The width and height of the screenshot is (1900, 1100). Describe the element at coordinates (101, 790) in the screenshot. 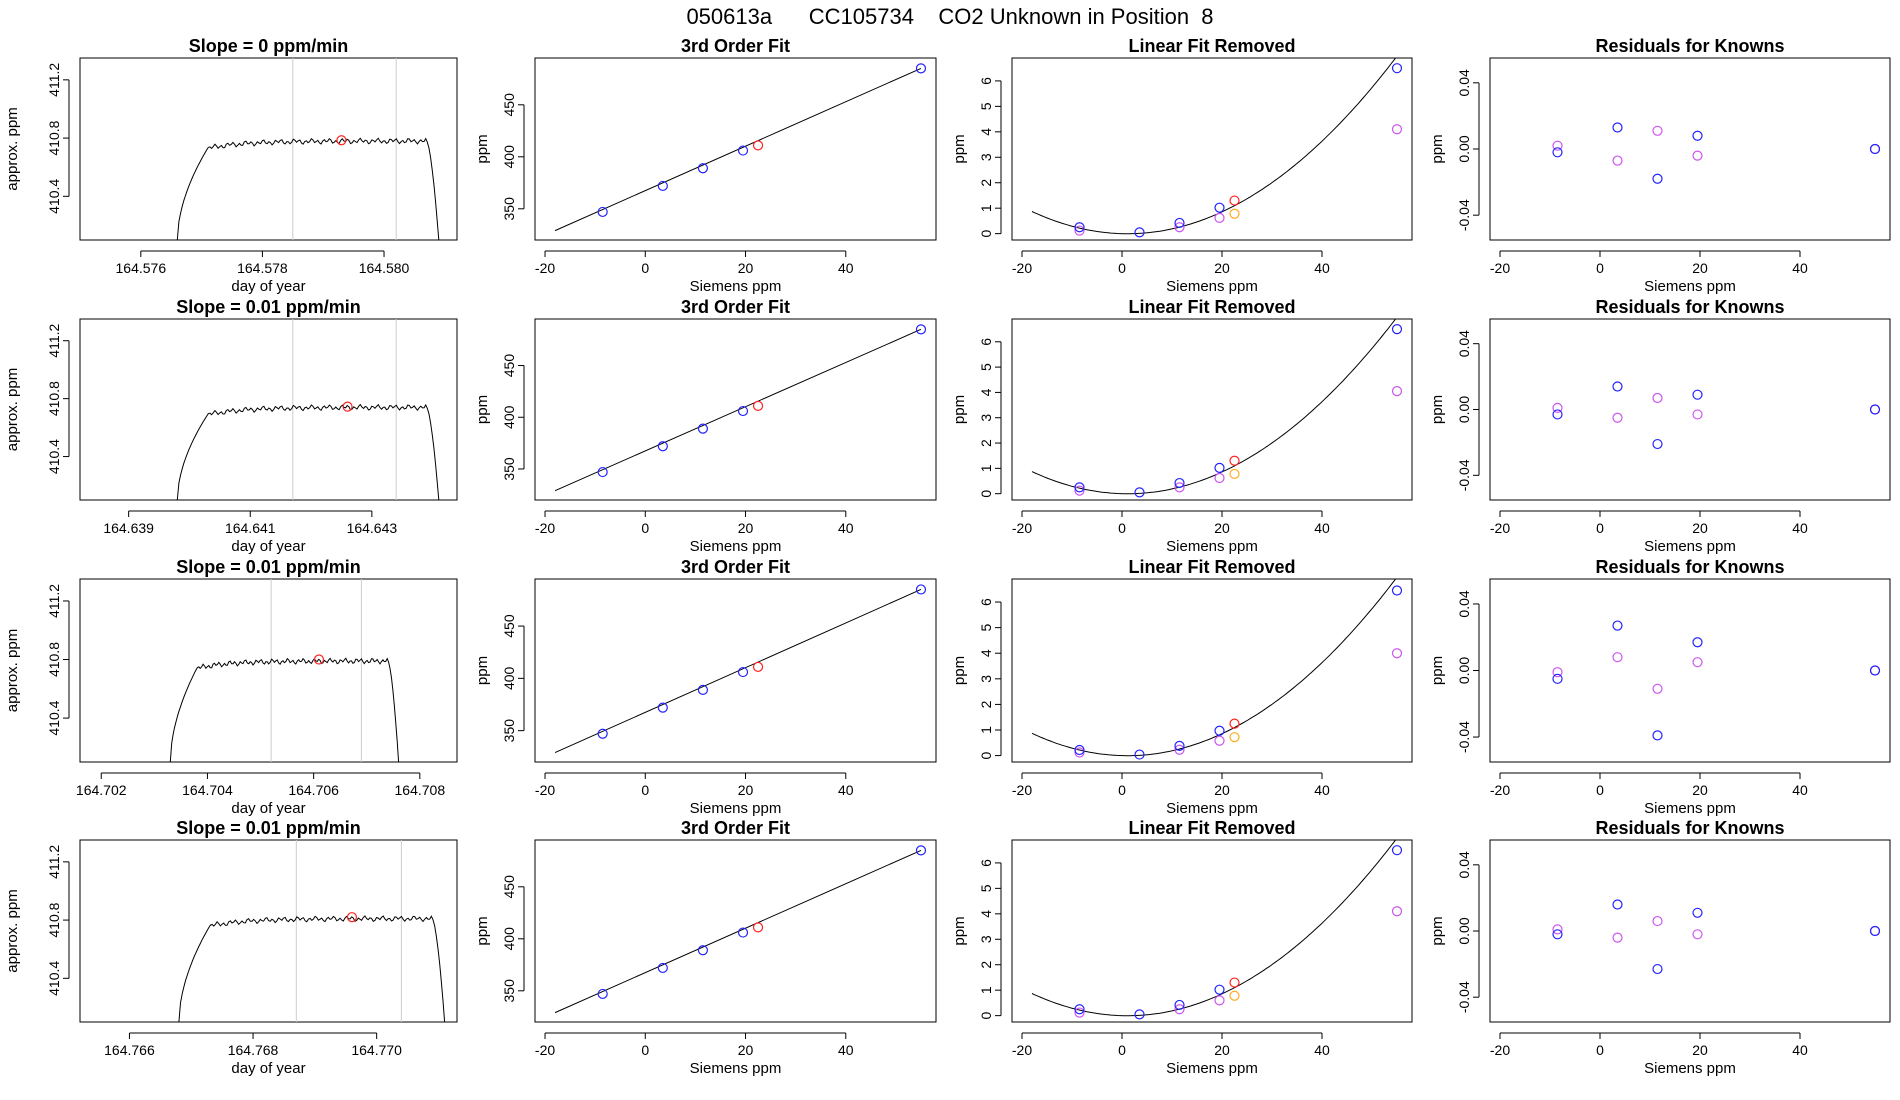

I see `x-tick-label: 164.702` at that location.